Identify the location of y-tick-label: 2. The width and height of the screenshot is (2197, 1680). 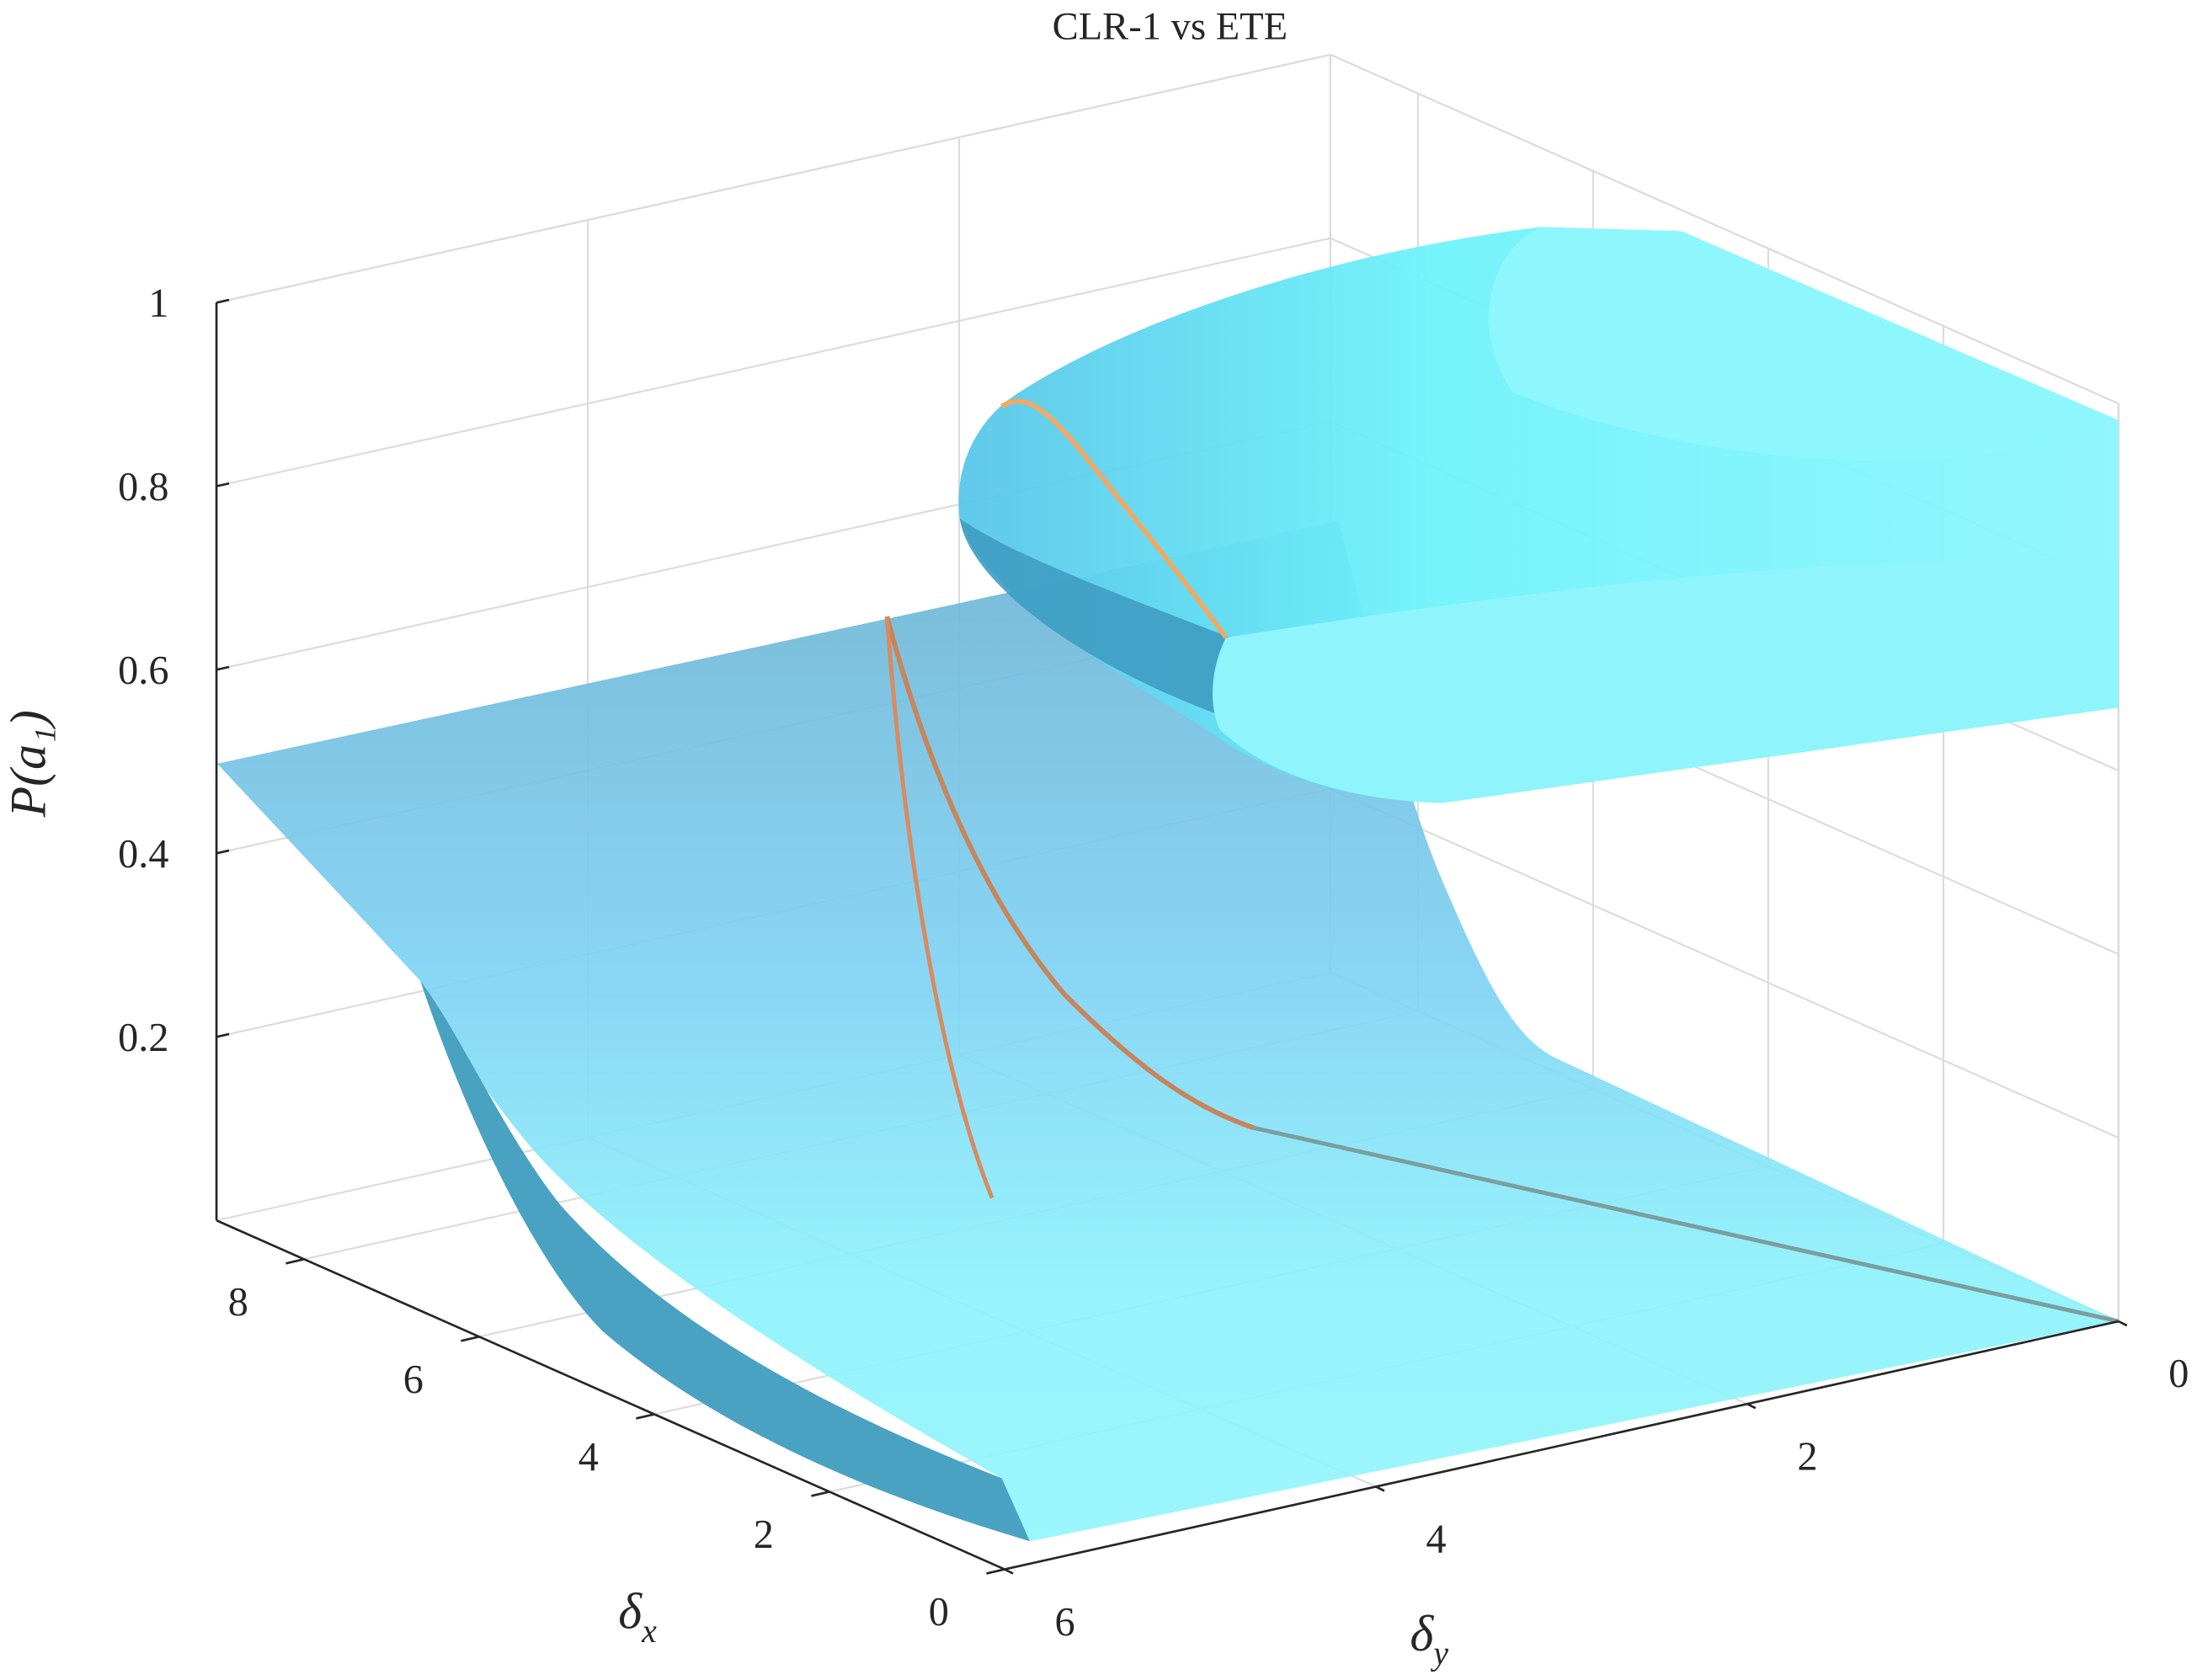
(1807, 1456).